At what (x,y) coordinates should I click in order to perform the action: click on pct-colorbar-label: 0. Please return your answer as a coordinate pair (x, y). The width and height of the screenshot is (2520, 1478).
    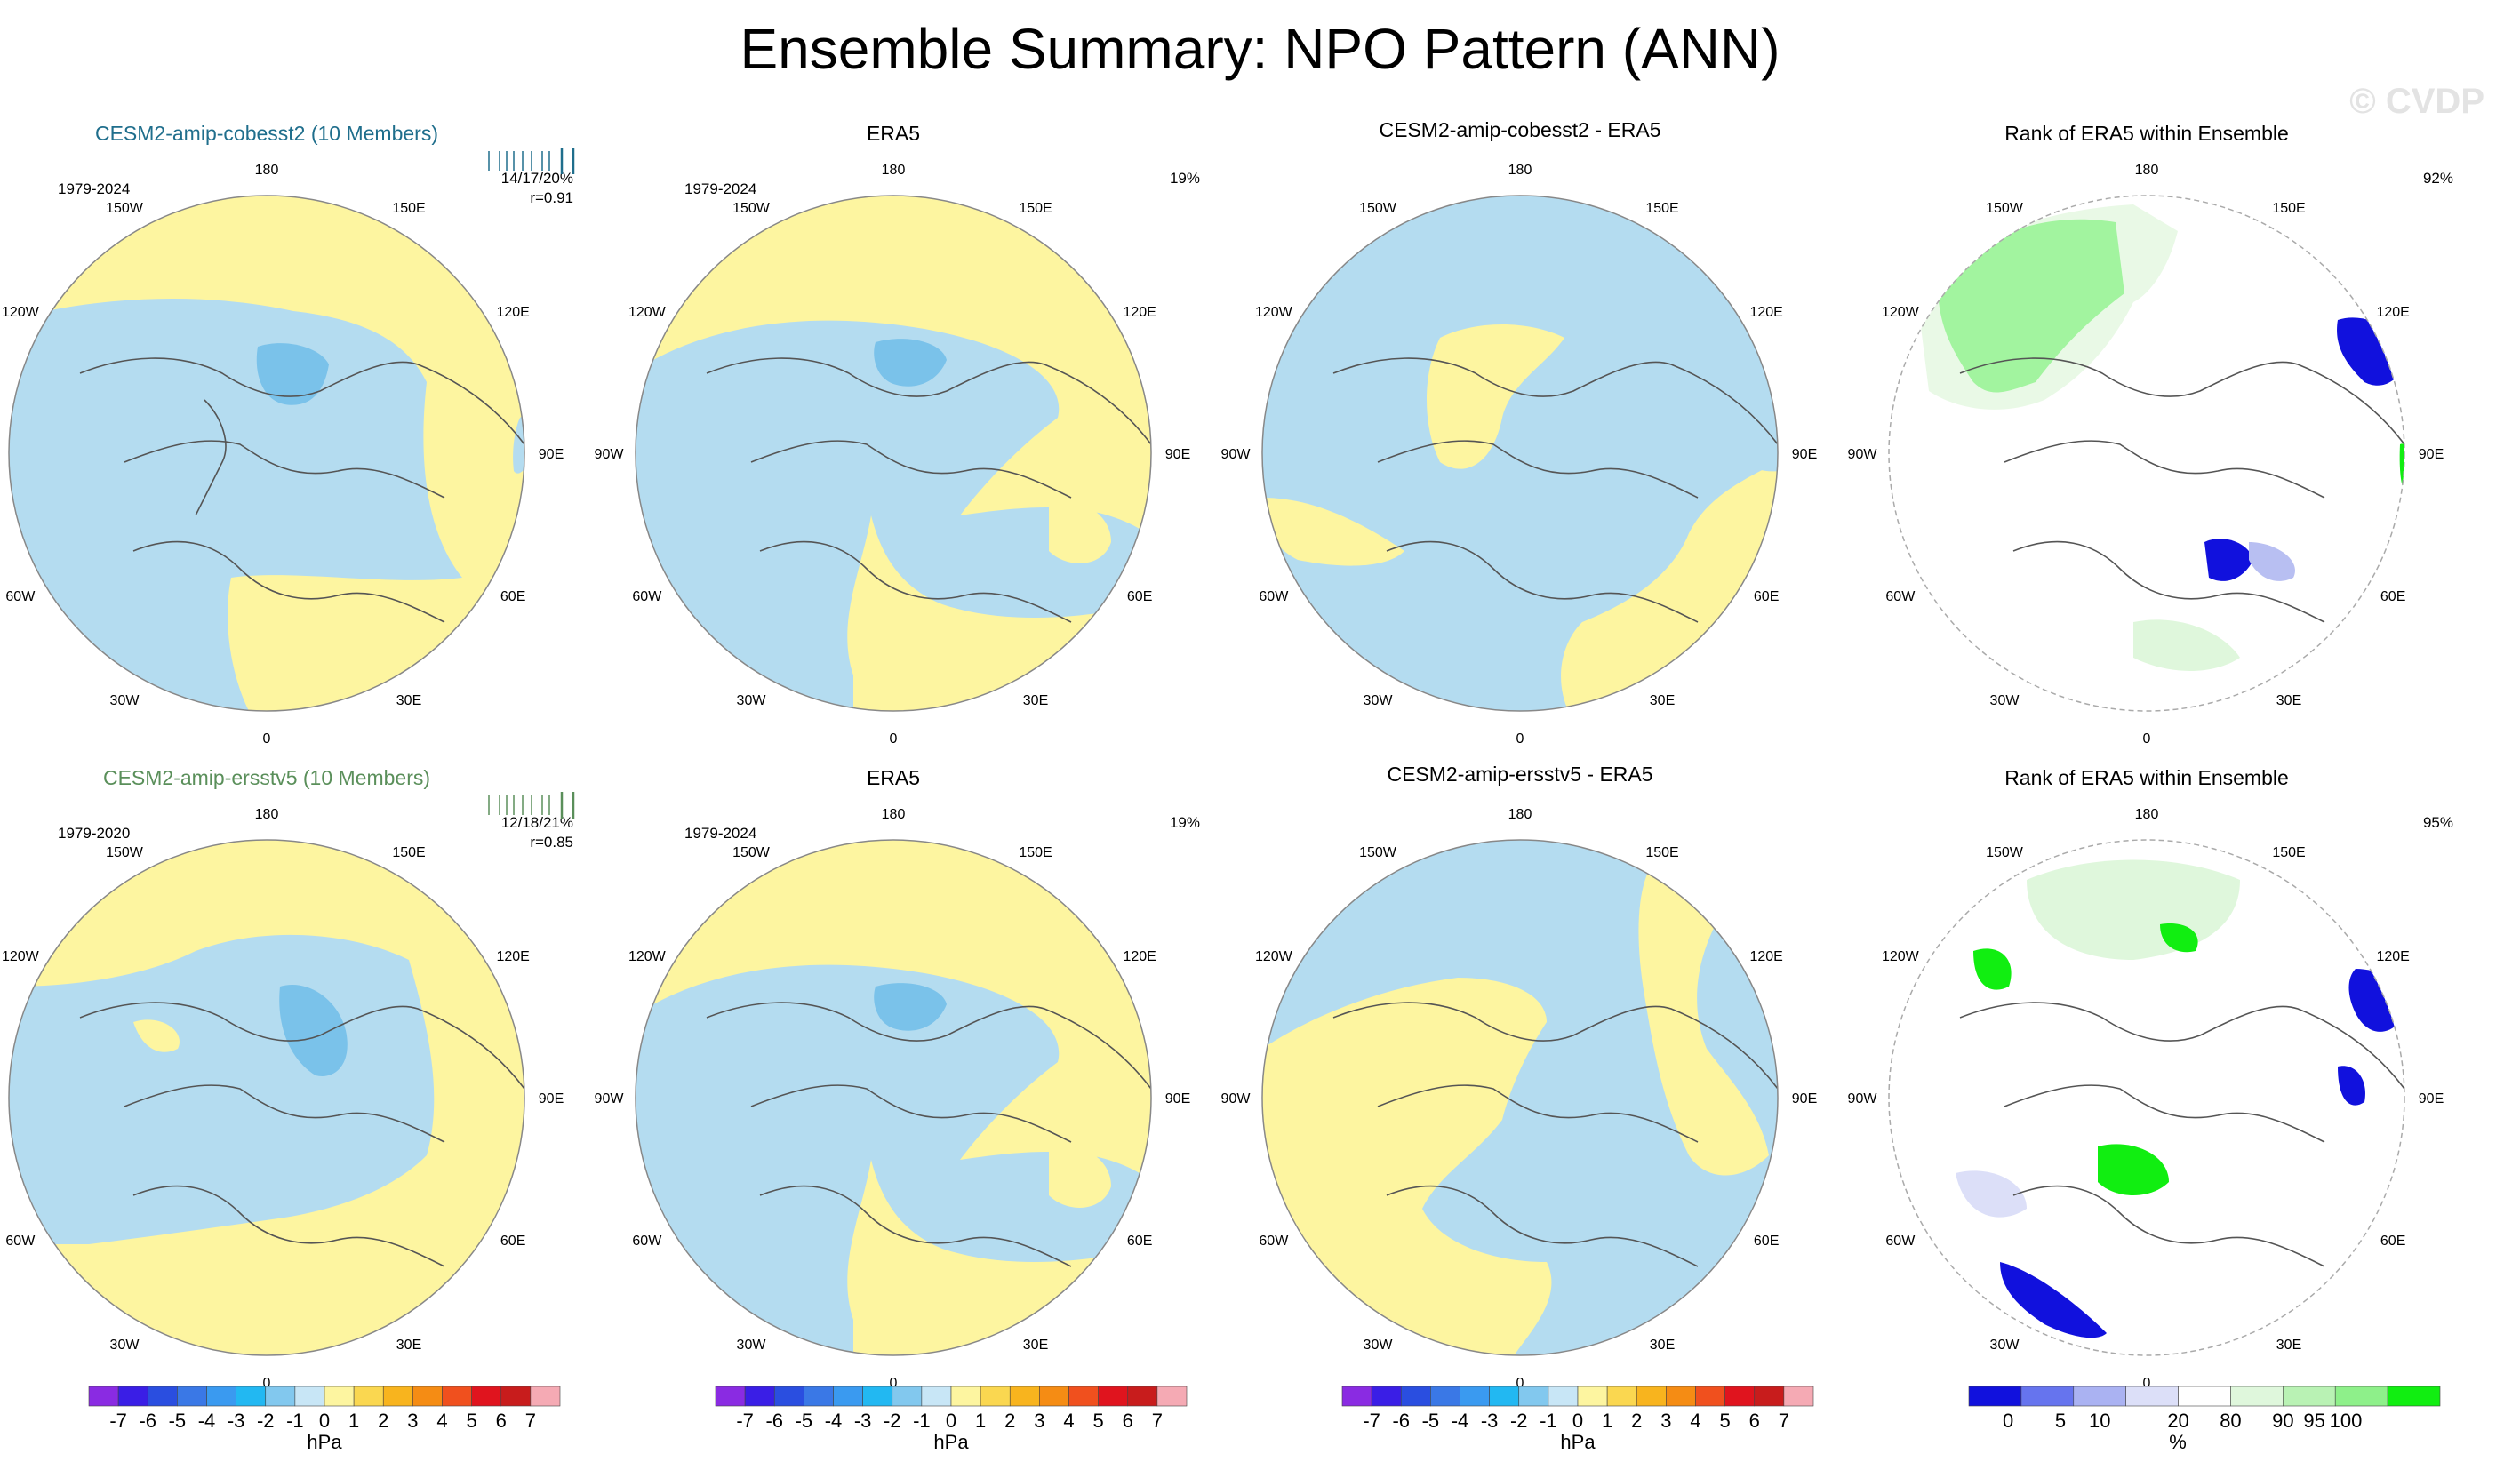
    Looking at the image, I should click on (2008, 1421).